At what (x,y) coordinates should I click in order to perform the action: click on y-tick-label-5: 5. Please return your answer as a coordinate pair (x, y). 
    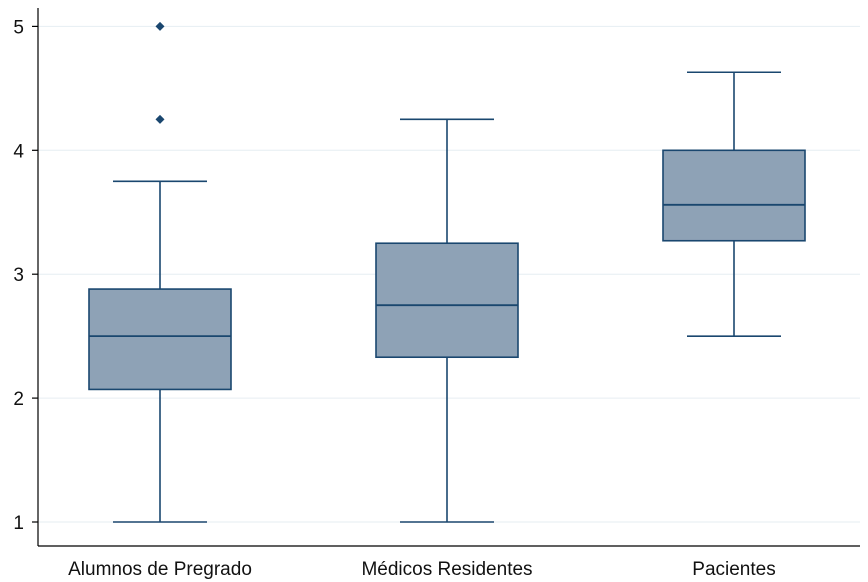
    Looking at the image, I should click on (18, 27).